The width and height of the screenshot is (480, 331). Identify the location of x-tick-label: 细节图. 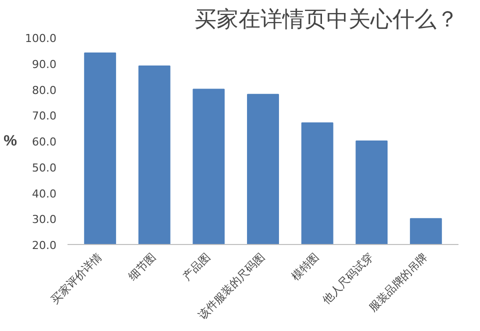
(142, 267).